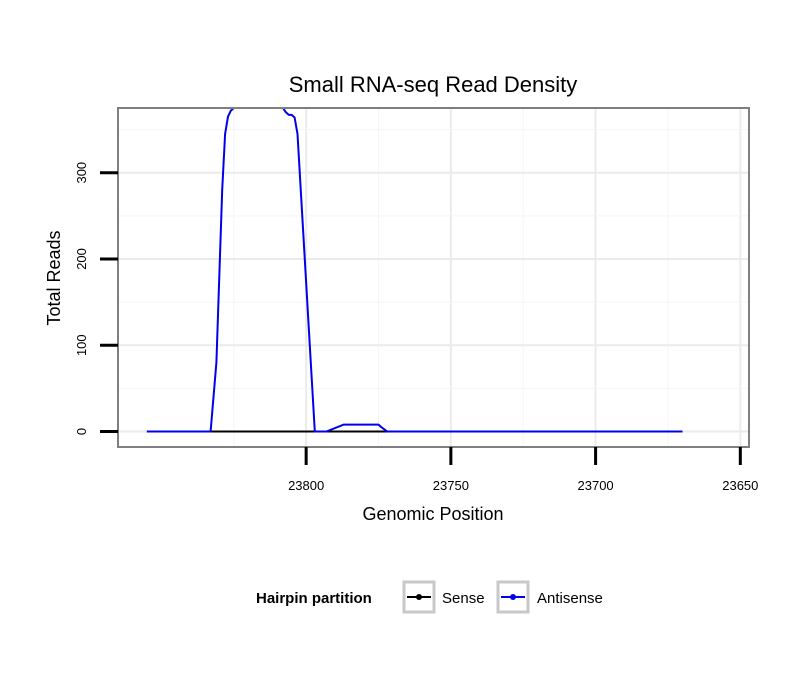  What do you see at coordinates (596, 485) in the screenshot?
I see `x-tick-label: 23700` at bounding box center [596, 485].